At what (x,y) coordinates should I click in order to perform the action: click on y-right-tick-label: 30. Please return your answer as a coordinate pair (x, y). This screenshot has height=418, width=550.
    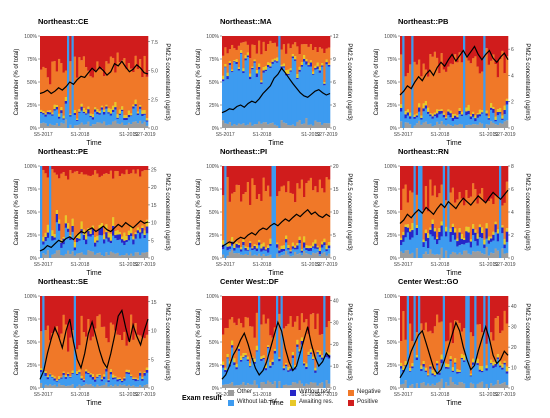
    Looking at the image, I should click on (336, 323).